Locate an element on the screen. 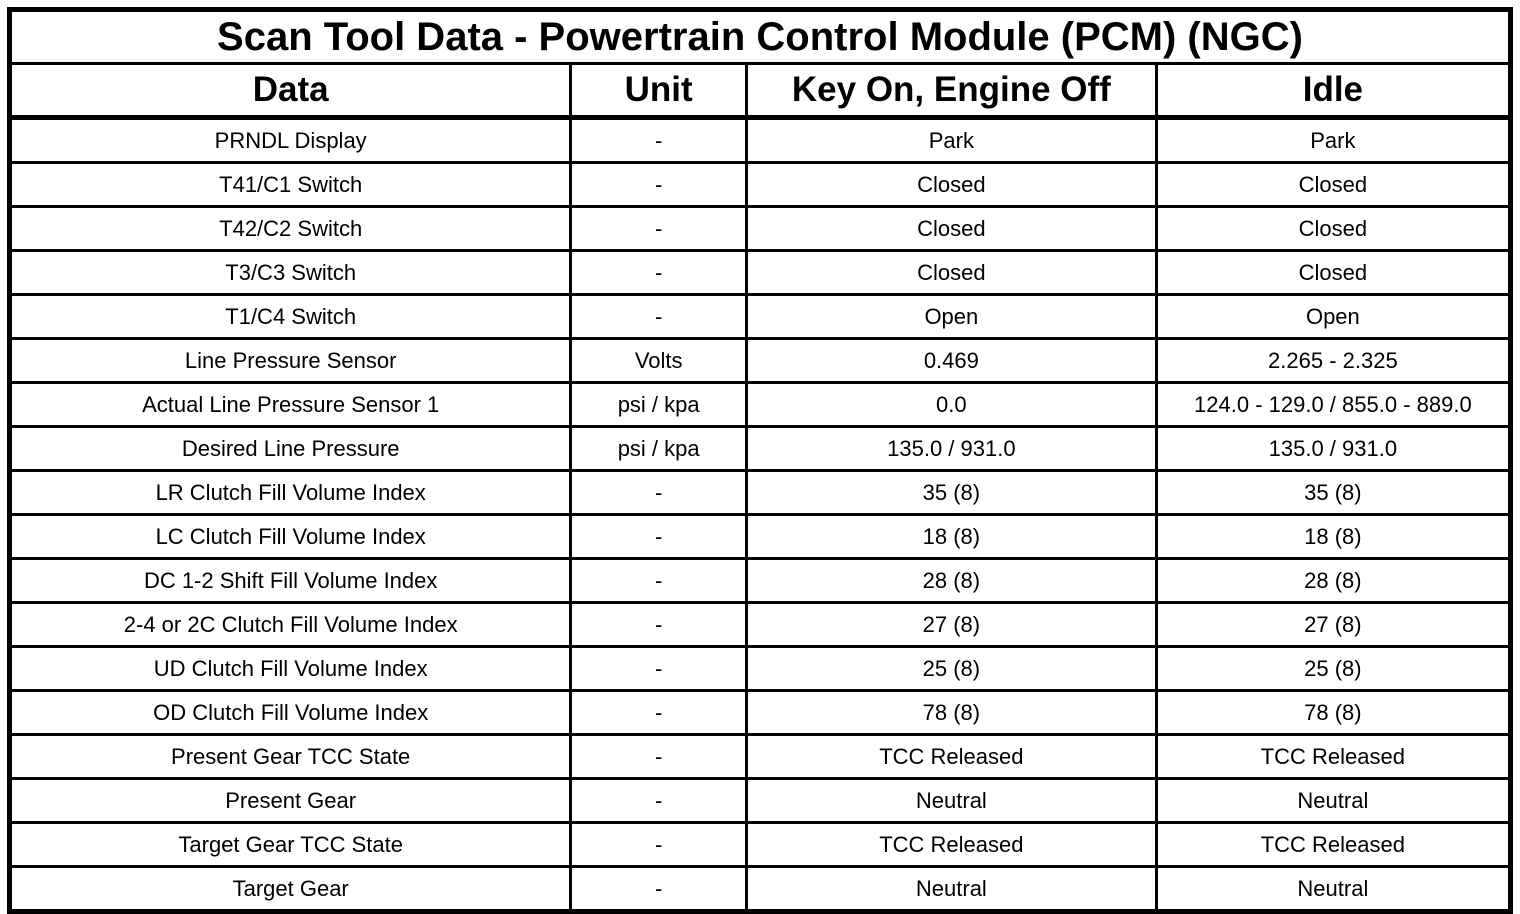 This screenshot has height=914, width=1520. column-header-key-on-engine-off: Key On, Engine Off is located at coordinates (951, 91).